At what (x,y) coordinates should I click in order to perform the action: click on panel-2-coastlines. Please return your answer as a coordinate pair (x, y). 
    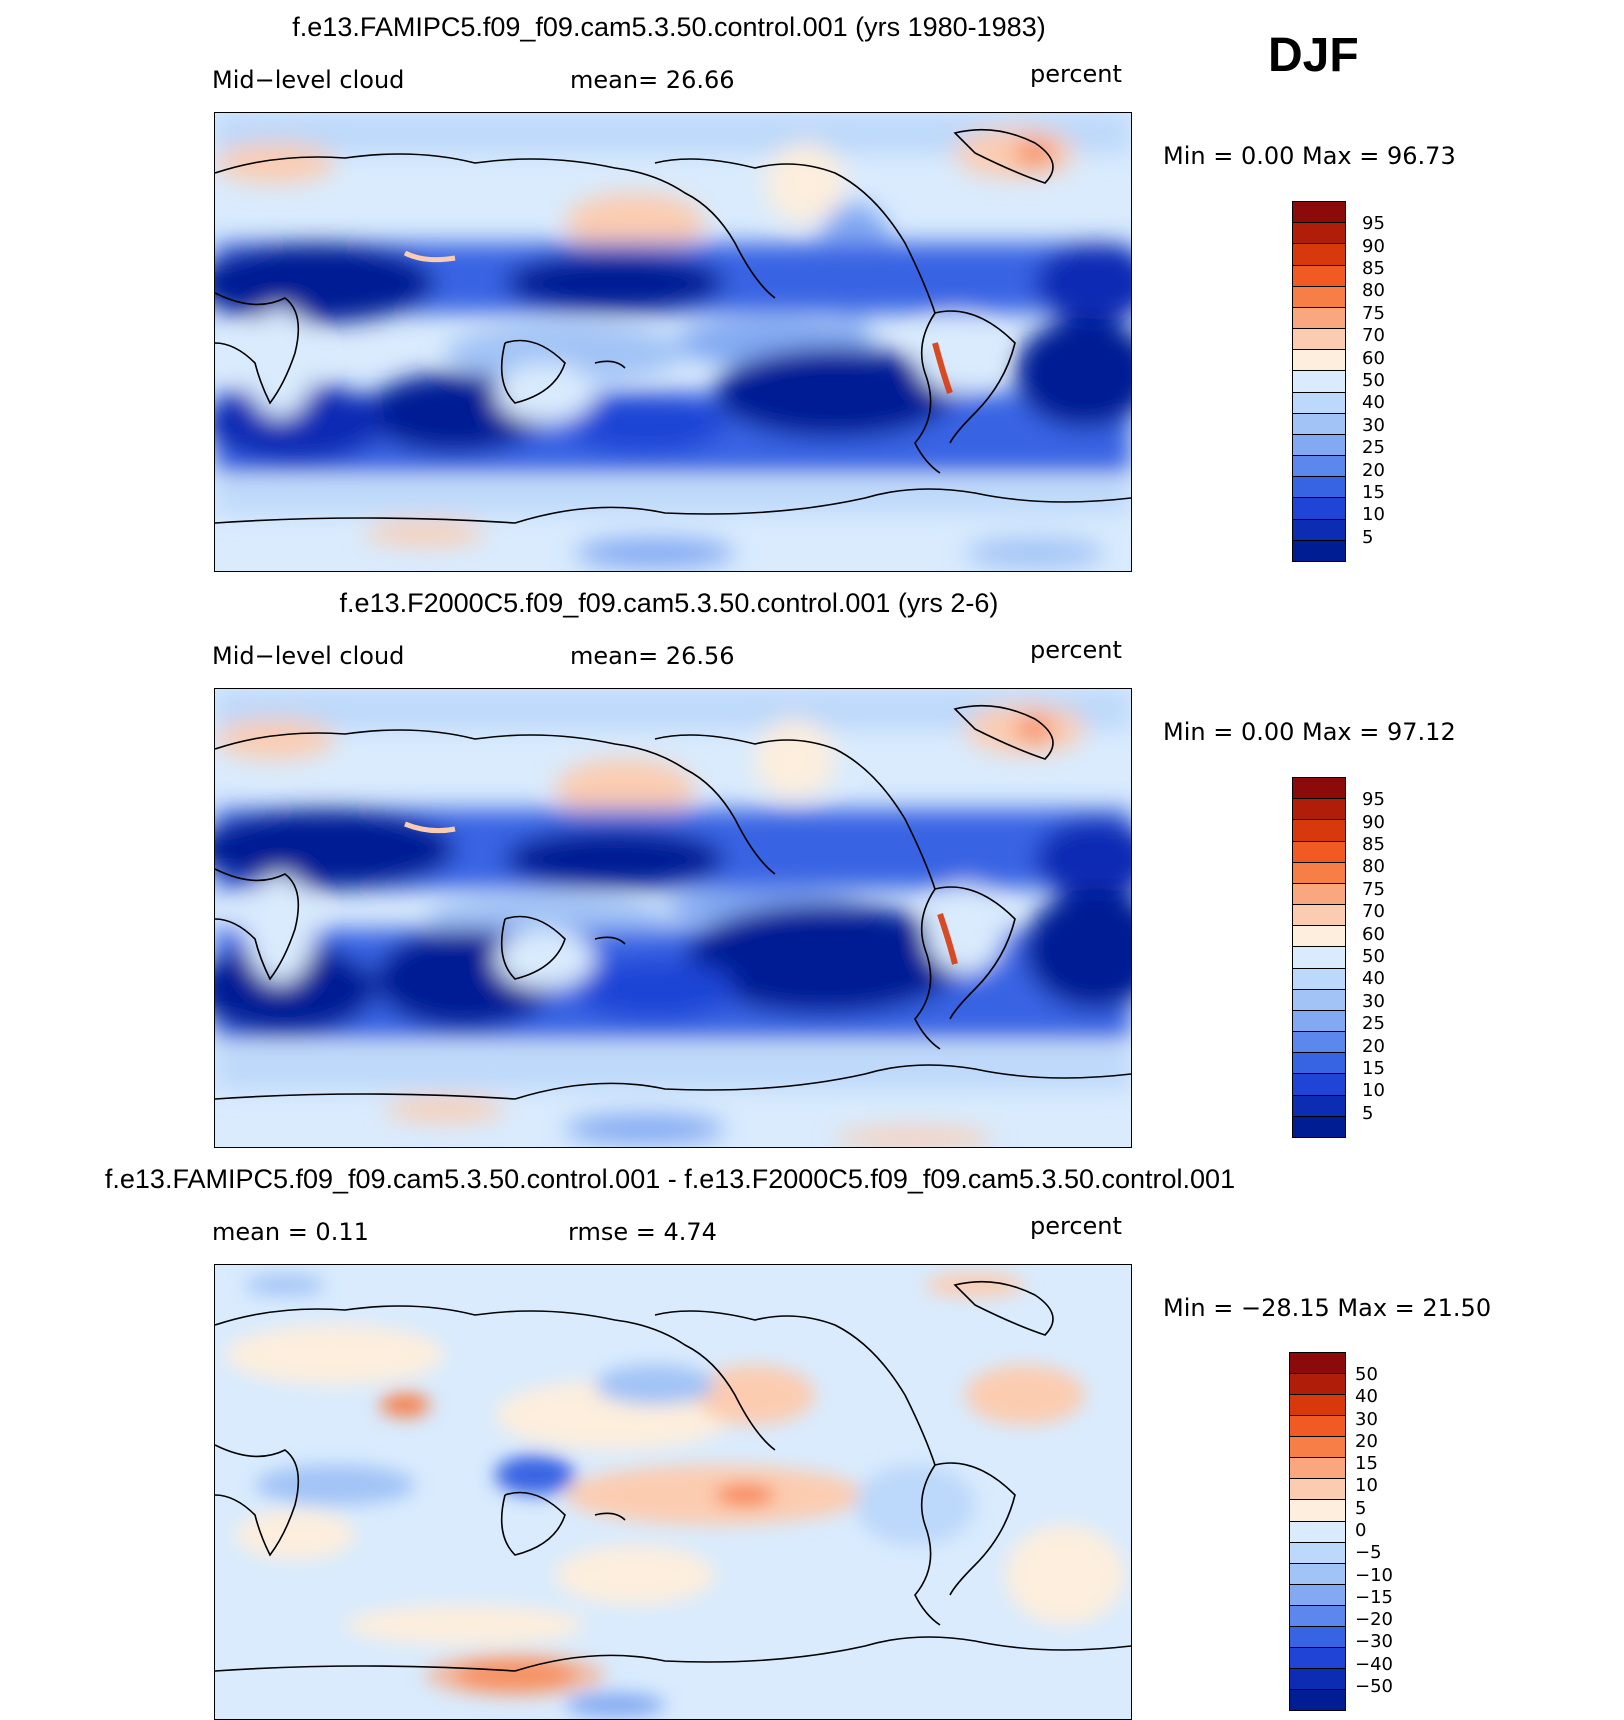
    Looking at the image, I should click on (673, 902).